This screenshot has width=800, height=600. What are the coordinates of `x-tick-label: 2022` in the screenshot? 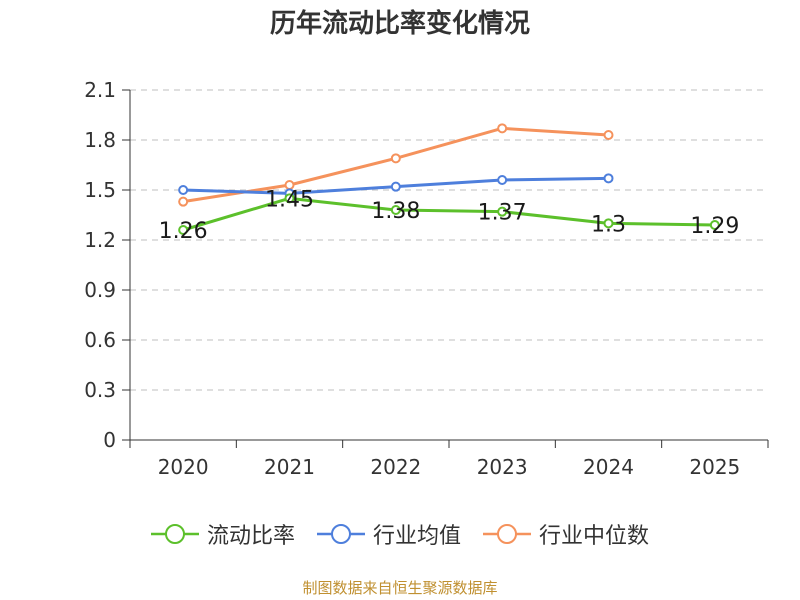 It's located at (395, 467).